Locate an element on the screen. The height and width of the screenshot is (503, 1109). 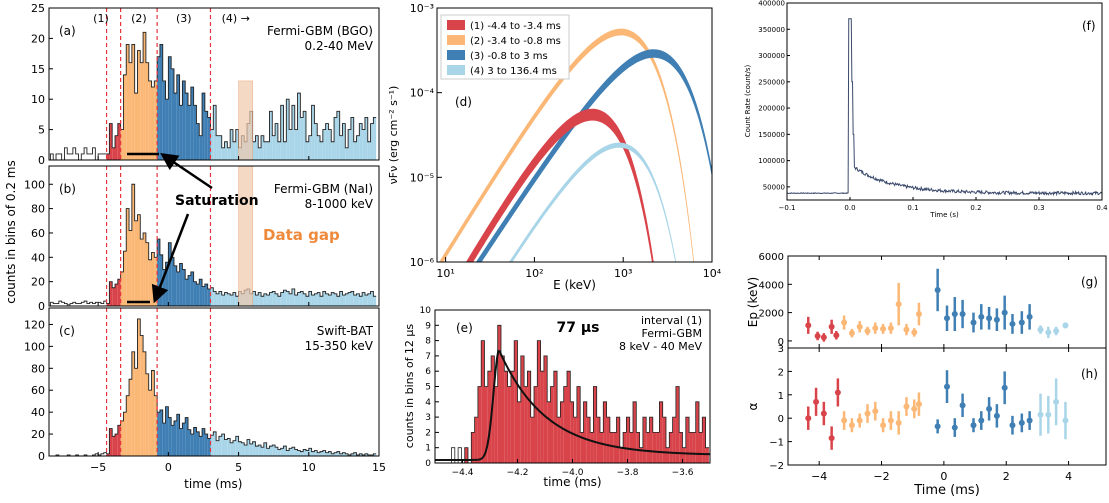
data-gap-label: Data gap is located at coordinates (301, 235).